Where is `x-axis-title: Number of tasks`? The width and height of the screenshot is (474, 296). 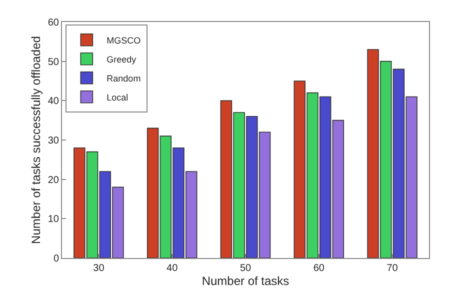 x-axis-title: Number of tasks is located at coordinates (246, 281).